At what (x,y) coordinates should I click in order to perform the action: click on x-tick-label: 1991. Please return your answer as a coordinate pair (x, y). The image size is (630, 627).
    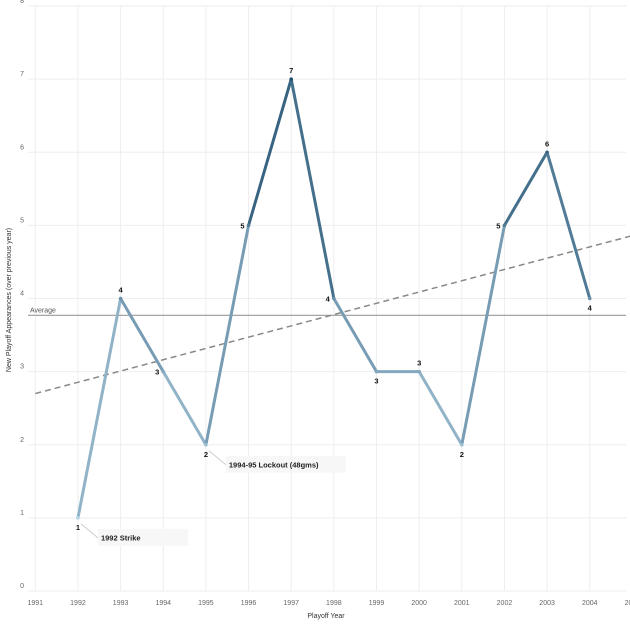
    Looking at the image, I should click on (36, 603).